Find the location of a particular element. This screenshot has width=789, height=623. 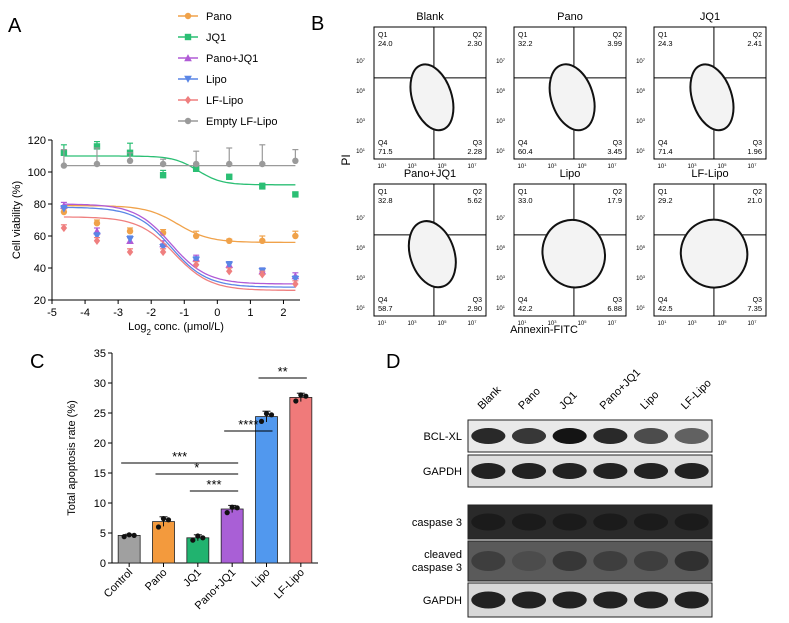

y-tick-label: 15 is located at coordinates (100, 474).